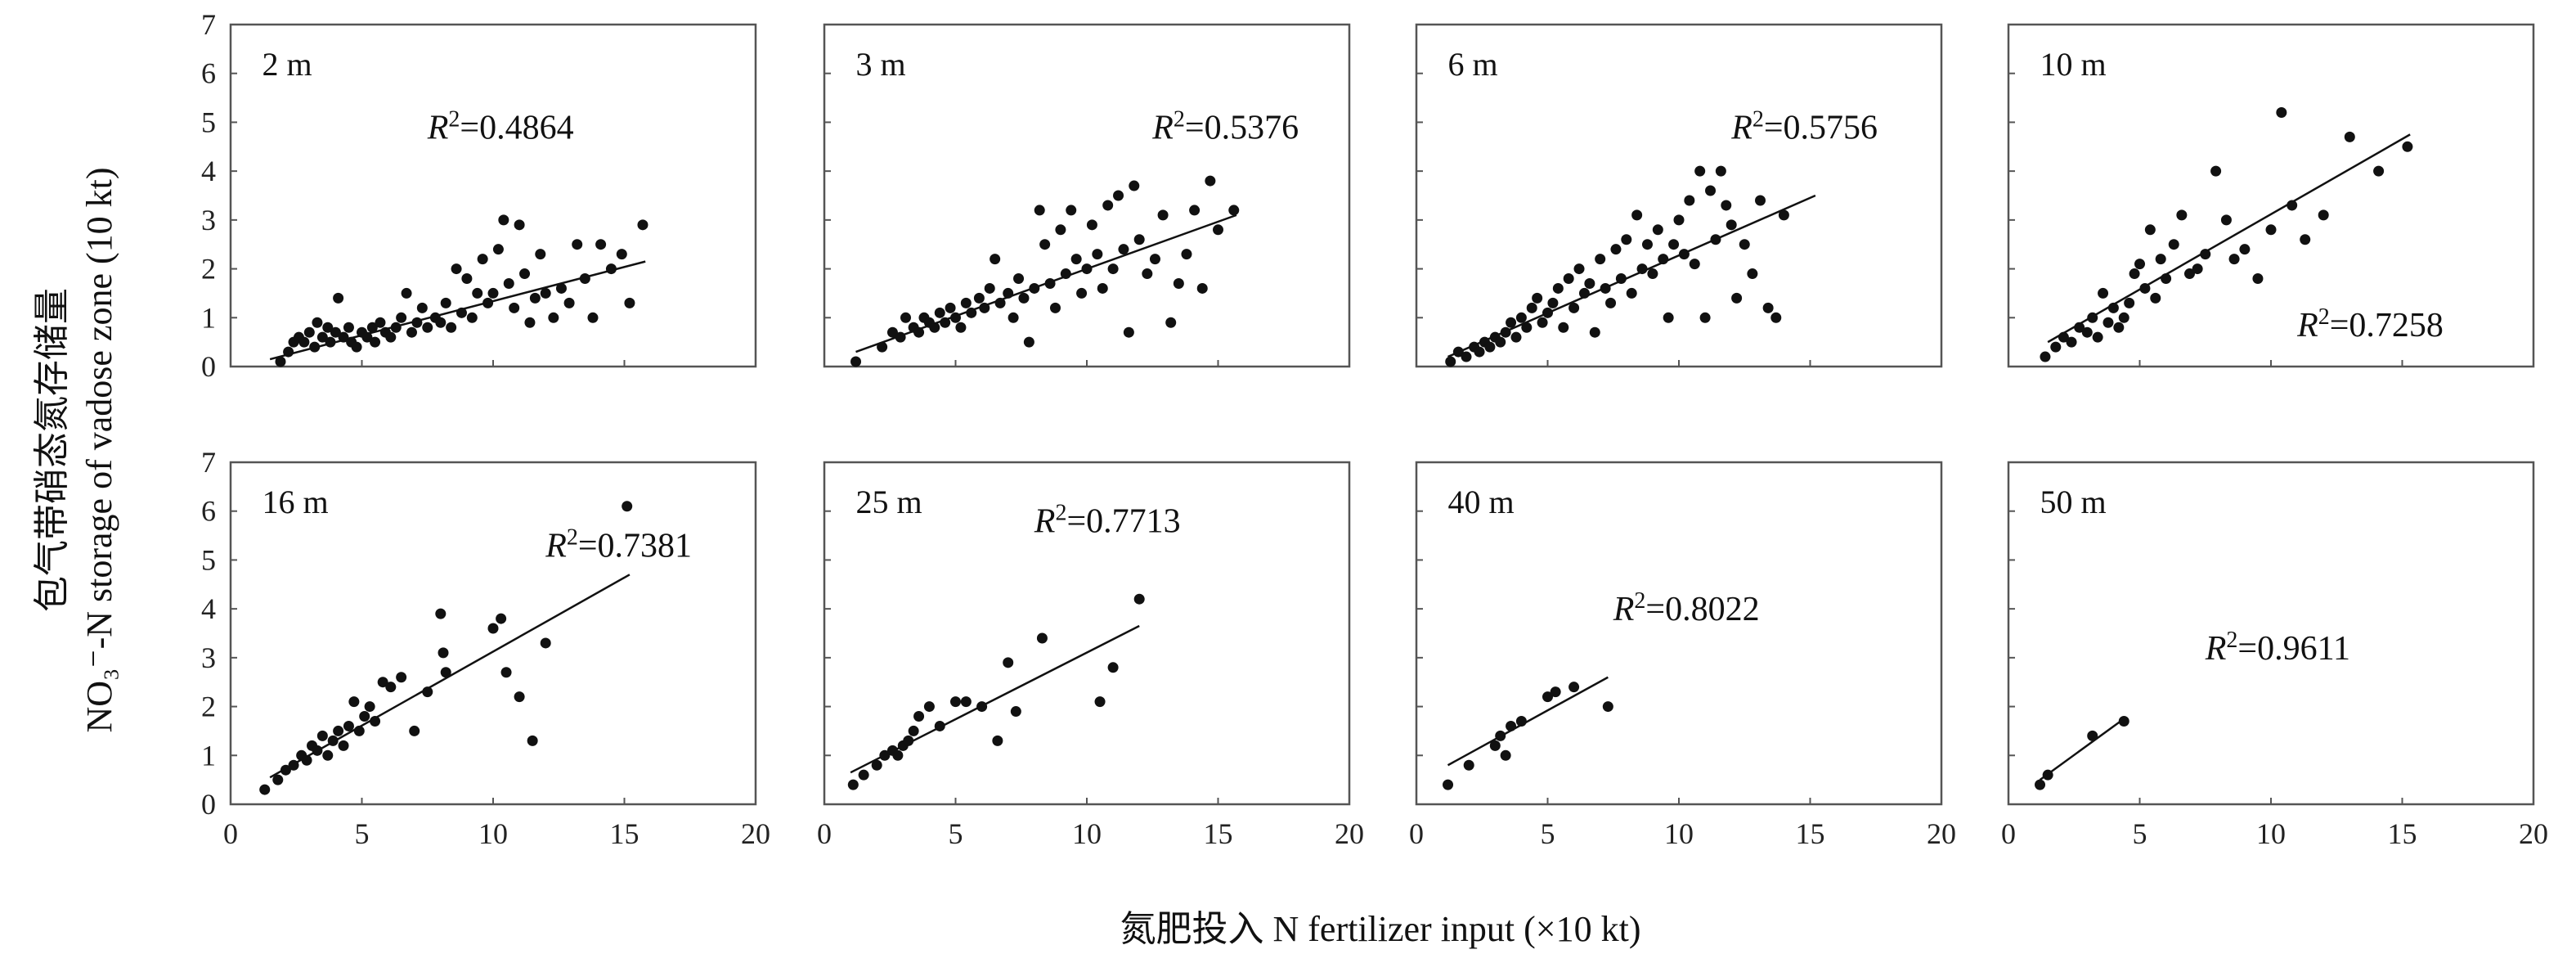 The height and width of the screenshot is (963, 2576). I want to click on r-squared-label: R2=0.5376, so click(1225, 127).